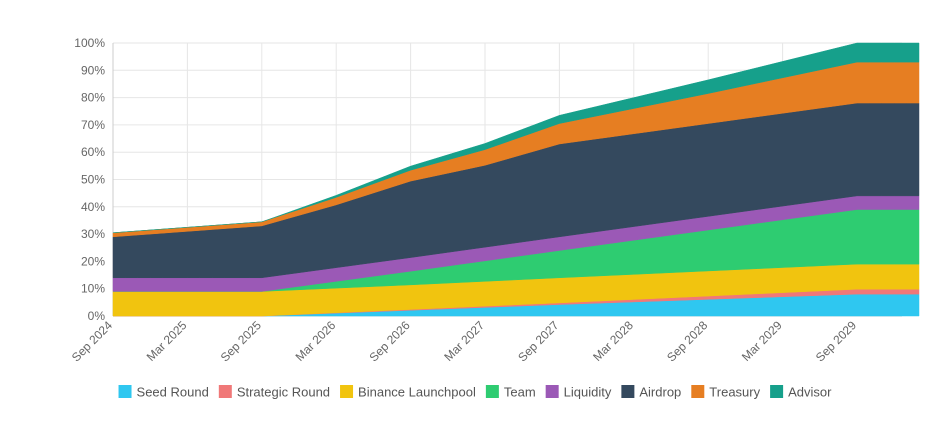 This screenshot has width=950, height=431. I want to click on x-tick-label: Sep 2027, so click(538, 341).